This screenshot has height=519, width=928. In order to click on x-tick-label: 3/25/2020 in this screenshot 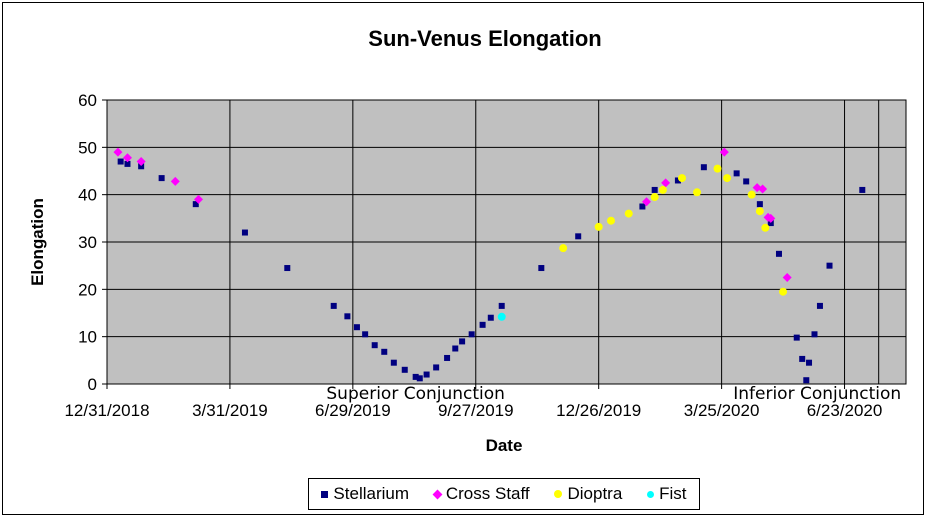, I will do `click(722, 410)`.